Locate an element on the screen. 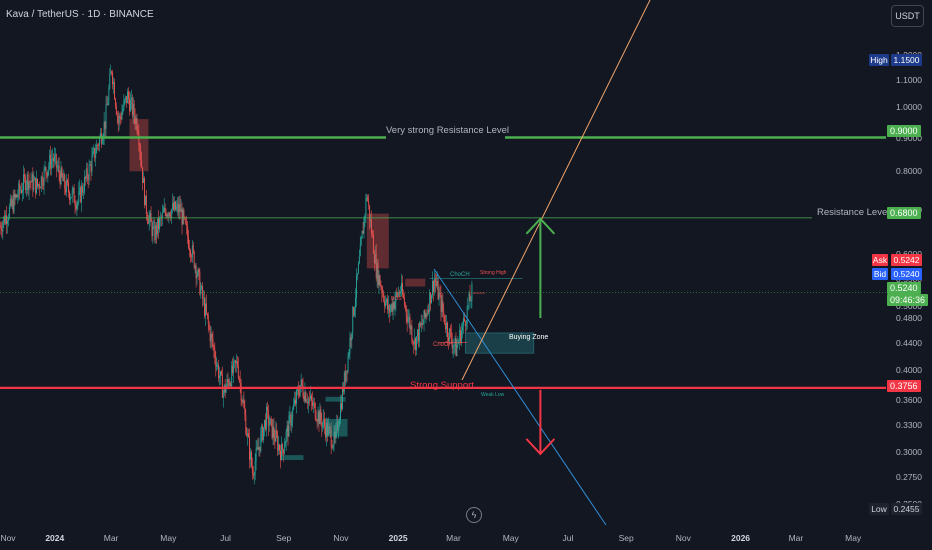 The width and height of the screenshot is (932, 550). bullish-arrow-head is located at coordinates (540, 226).